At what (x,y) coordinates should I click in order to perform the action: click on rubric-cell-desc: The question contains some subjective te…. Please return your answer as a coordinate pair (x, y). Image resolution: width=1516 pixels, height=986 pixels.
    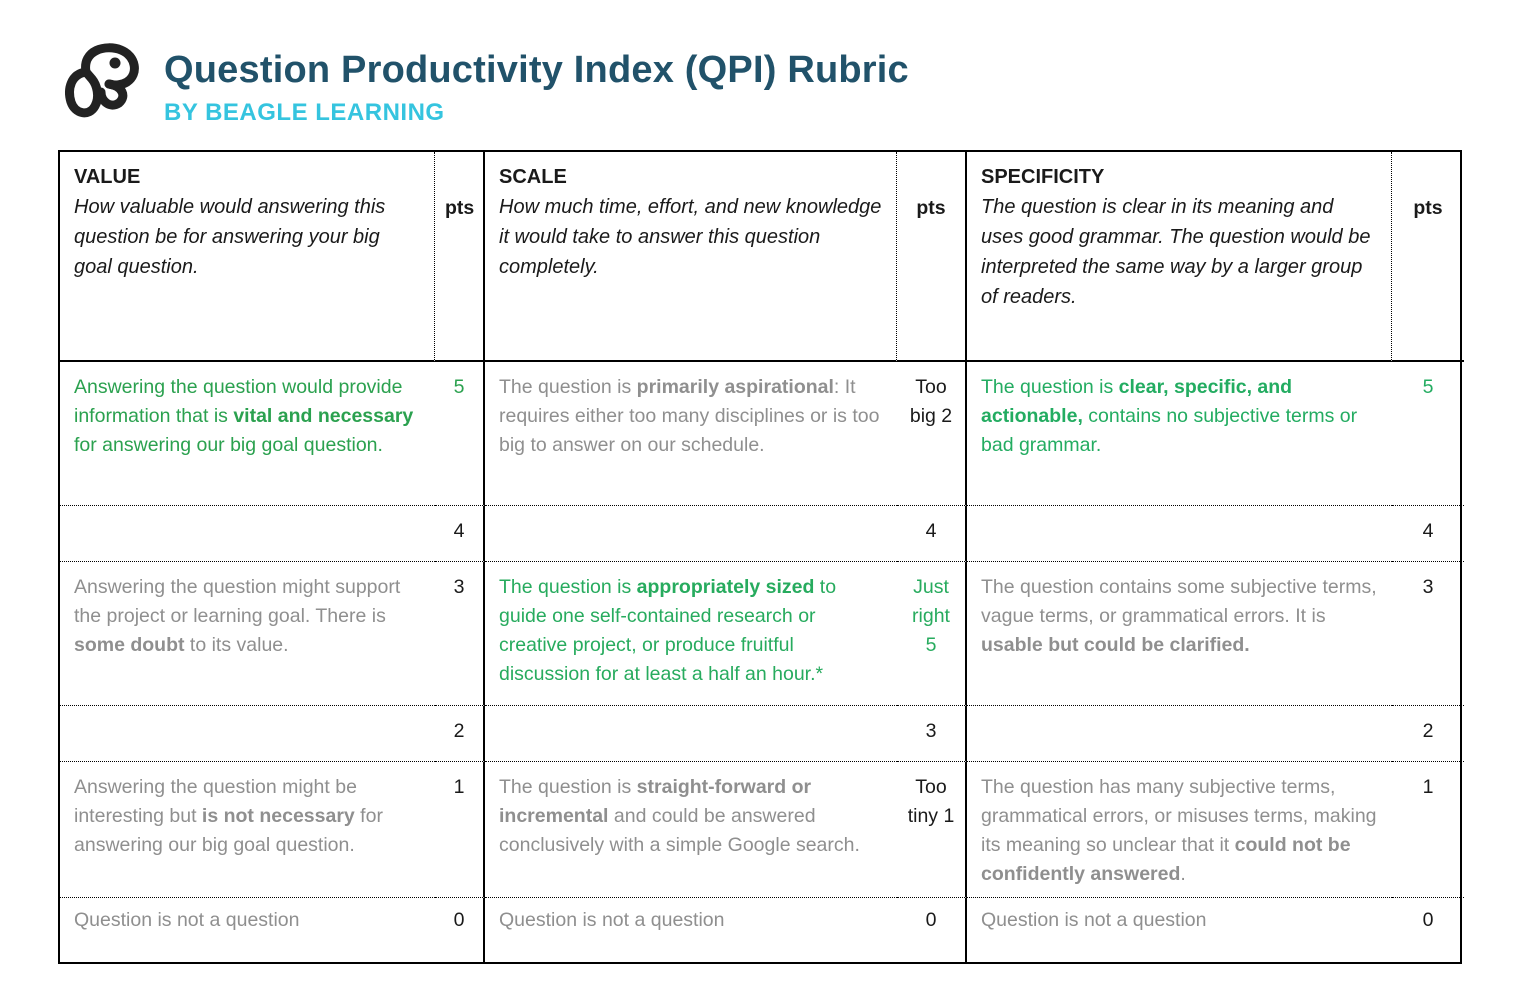
    Looking at the image, I should click on (1179, 634).